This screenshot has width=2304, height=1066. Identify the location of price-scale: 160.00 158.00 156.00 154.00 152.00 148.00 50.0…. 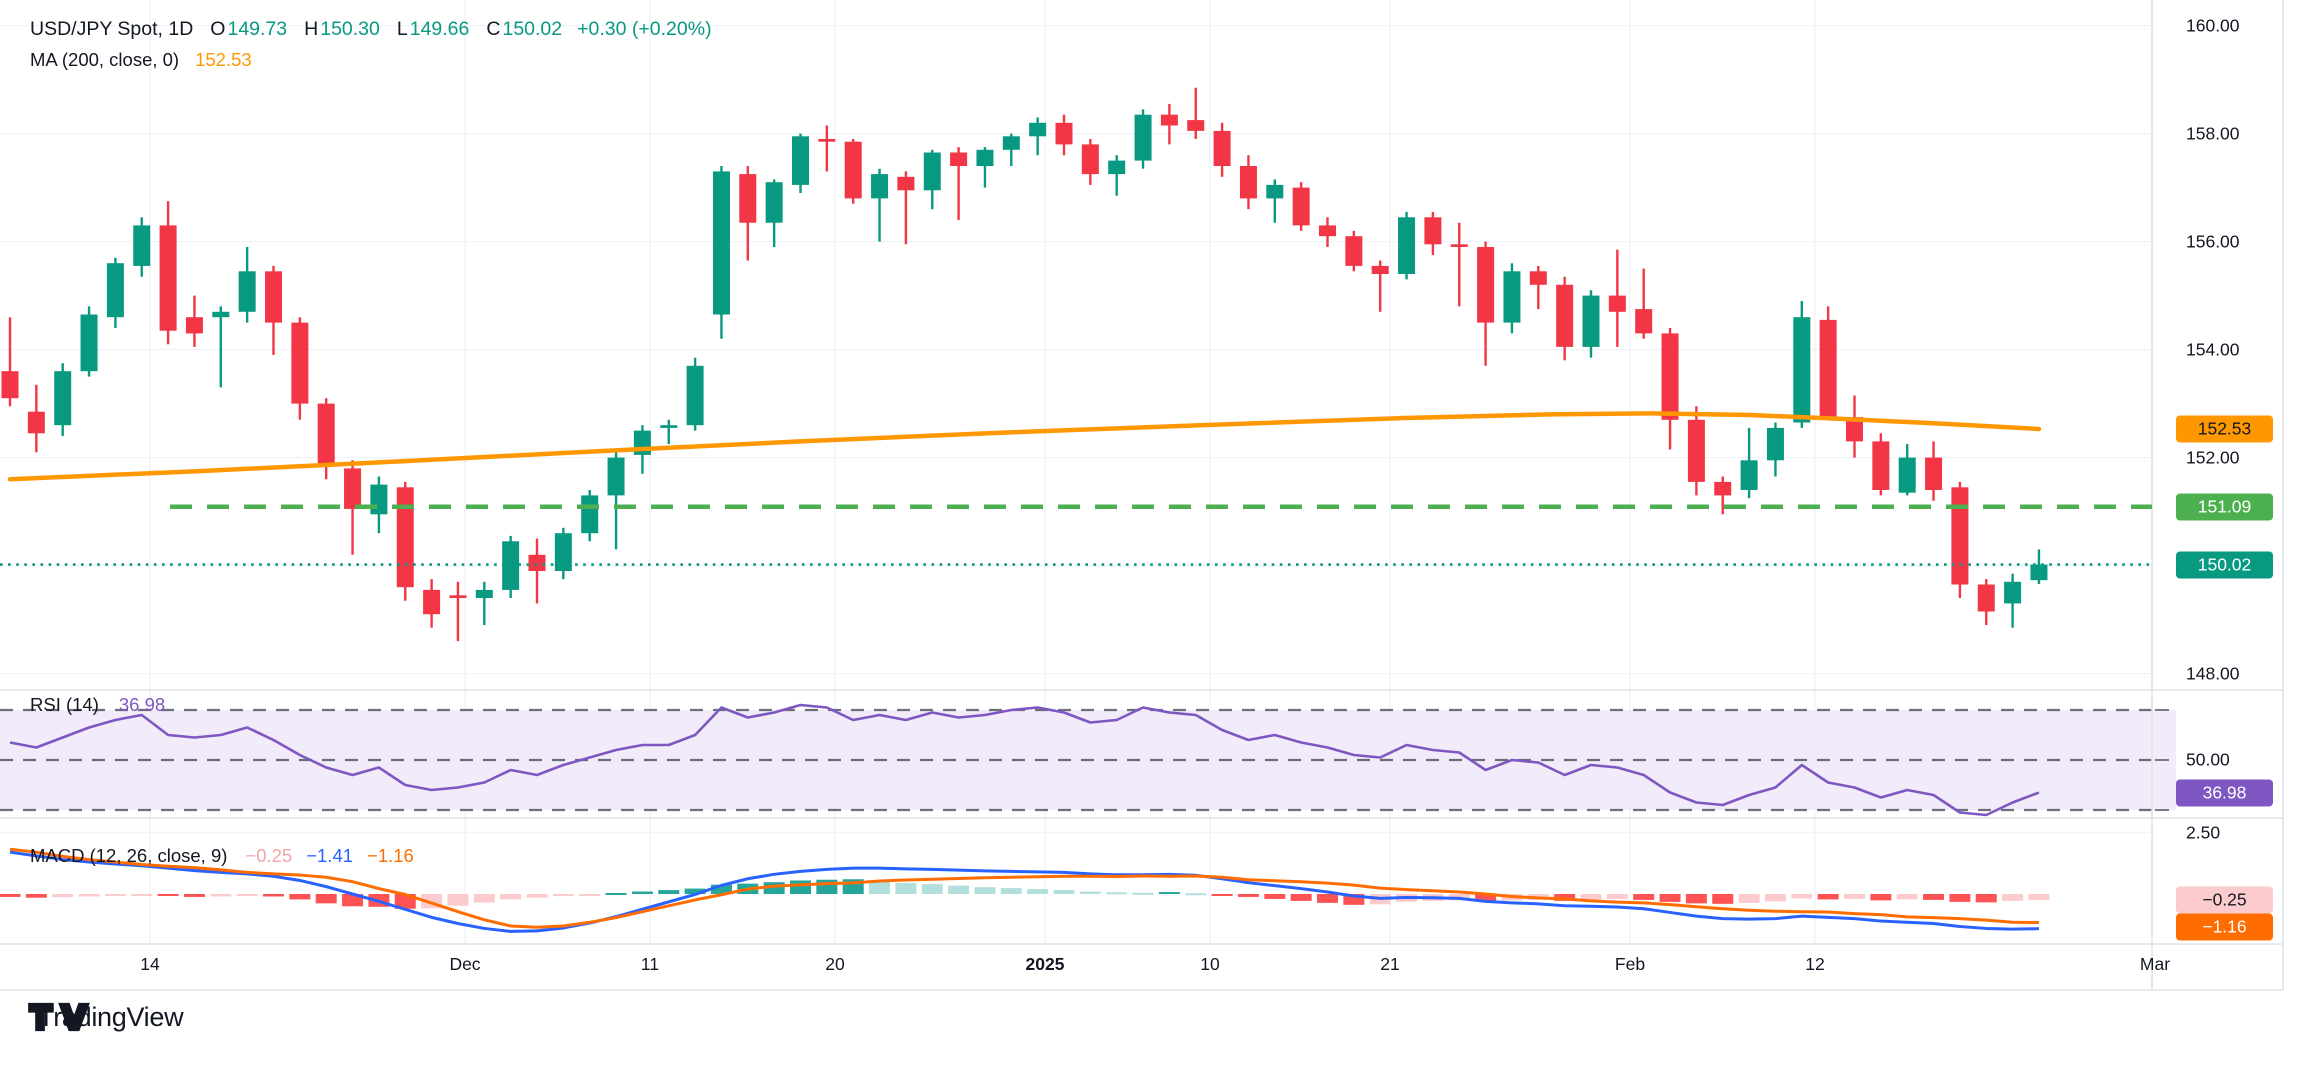
(2217, 472).